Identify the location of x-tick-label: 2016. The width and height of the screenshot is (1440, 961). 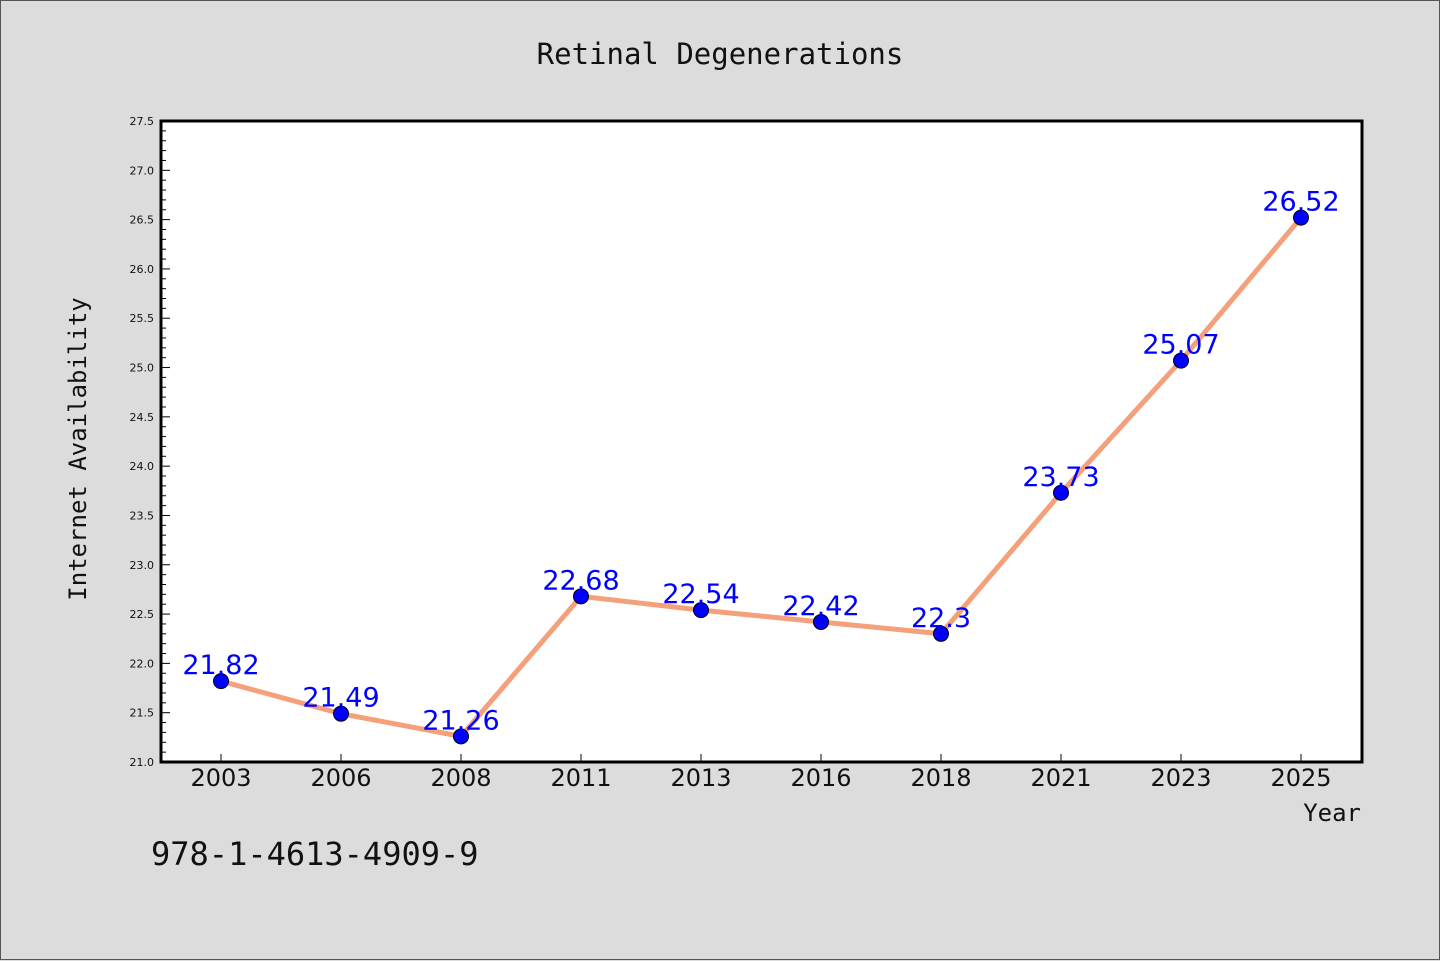
(820, 778).